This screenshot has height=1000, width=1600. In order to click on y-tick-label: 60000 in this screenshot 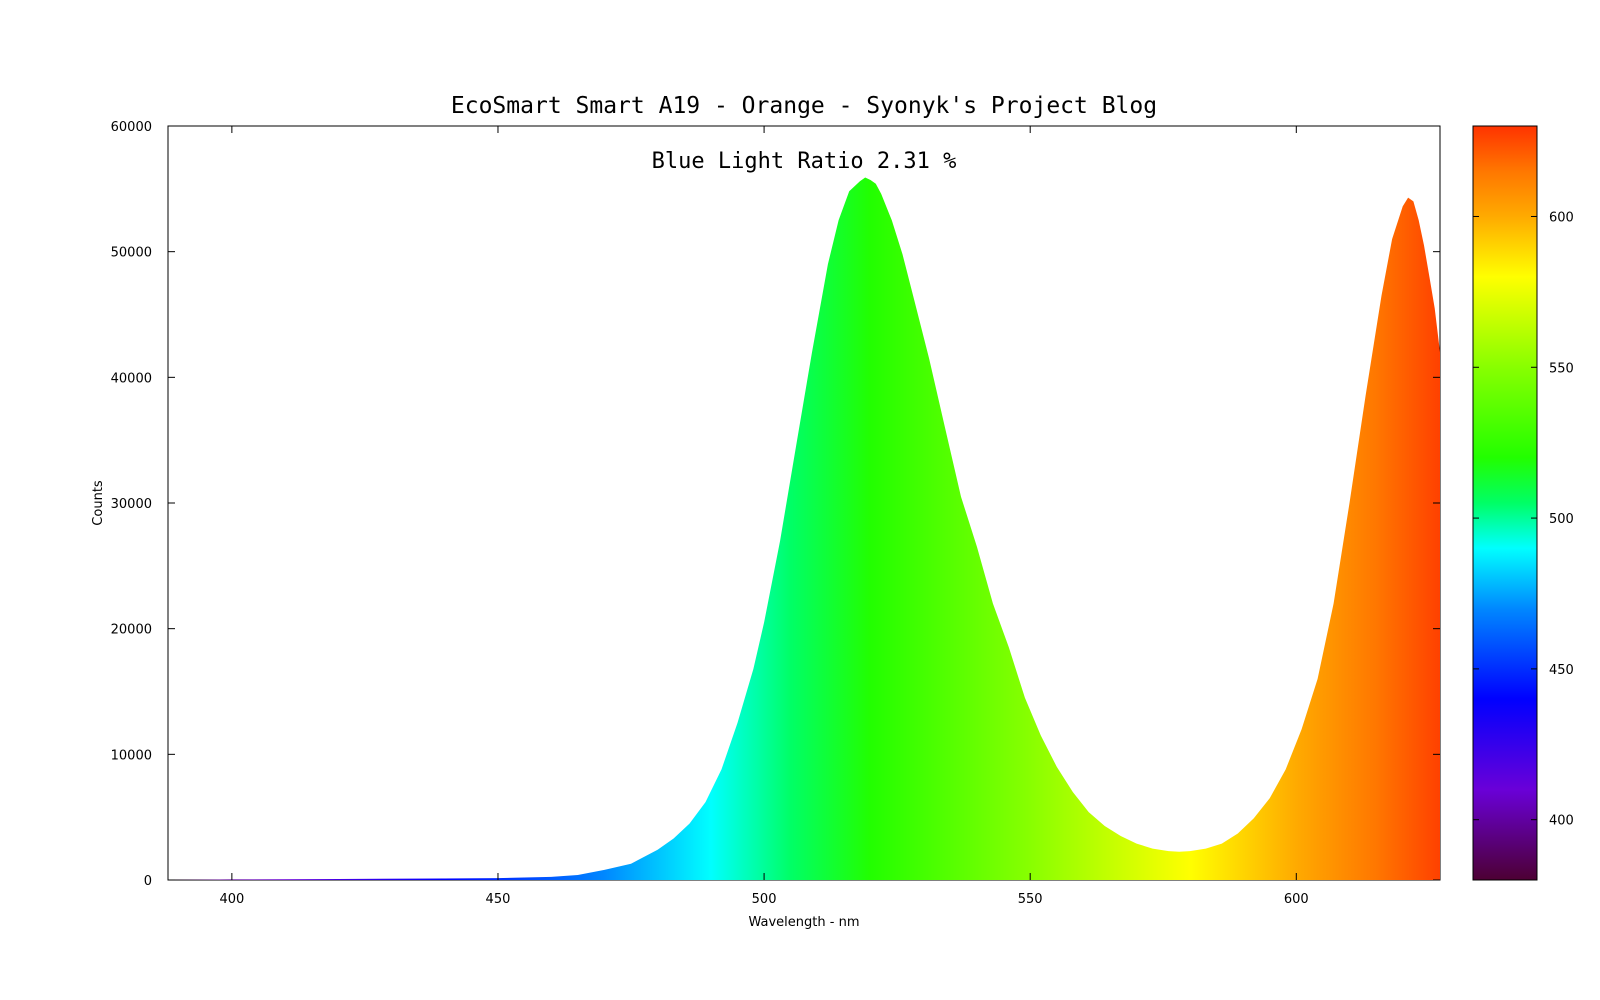, I will do `click(131, 127)`.